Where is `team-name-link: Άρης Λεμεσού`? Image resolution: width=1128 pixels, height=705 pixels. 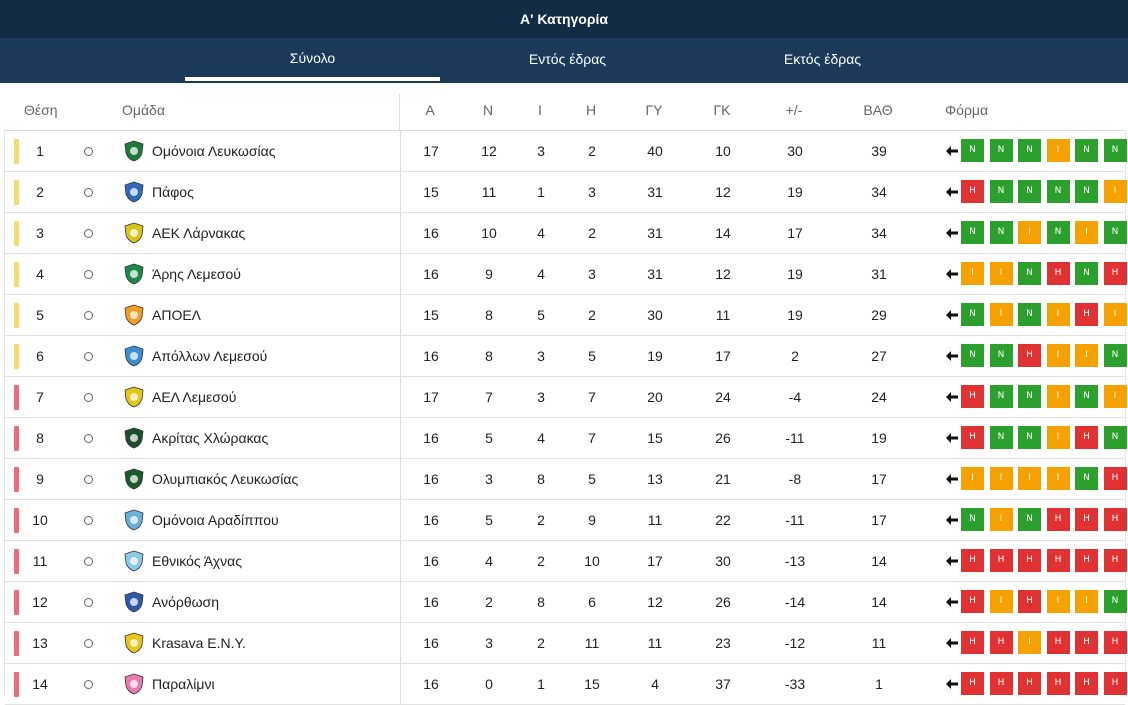
team-name-link: Άρης Λεμεσού is located at coordinates (196, 274).